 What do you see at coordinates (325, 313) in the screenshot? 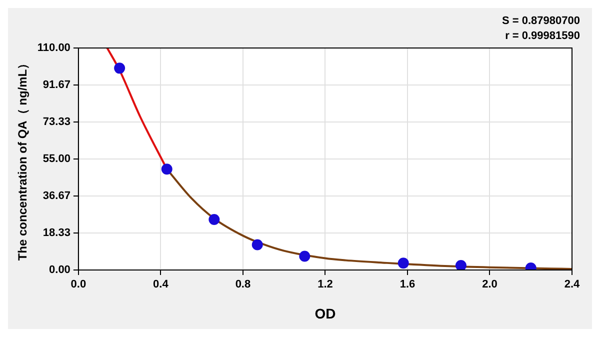
I see `x-axis-title: OD` at bounding box center [325, 313].